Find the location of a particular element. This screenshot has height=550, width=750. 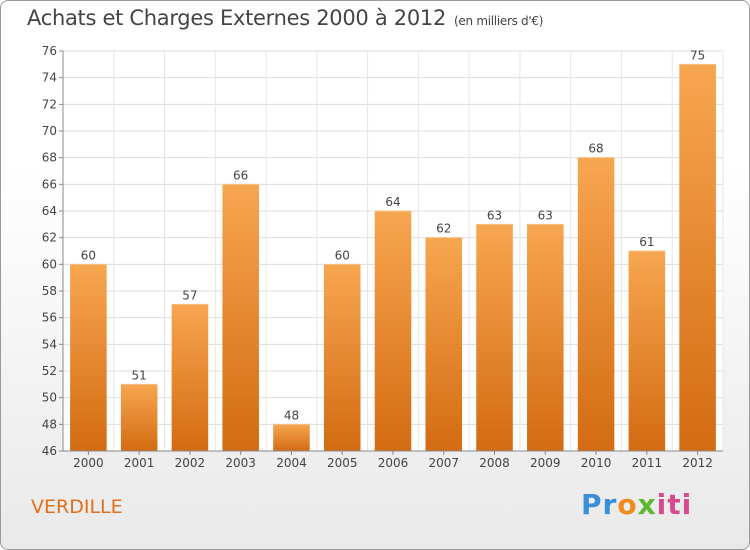

data-label: 62 is located at coordinates (443, 229).